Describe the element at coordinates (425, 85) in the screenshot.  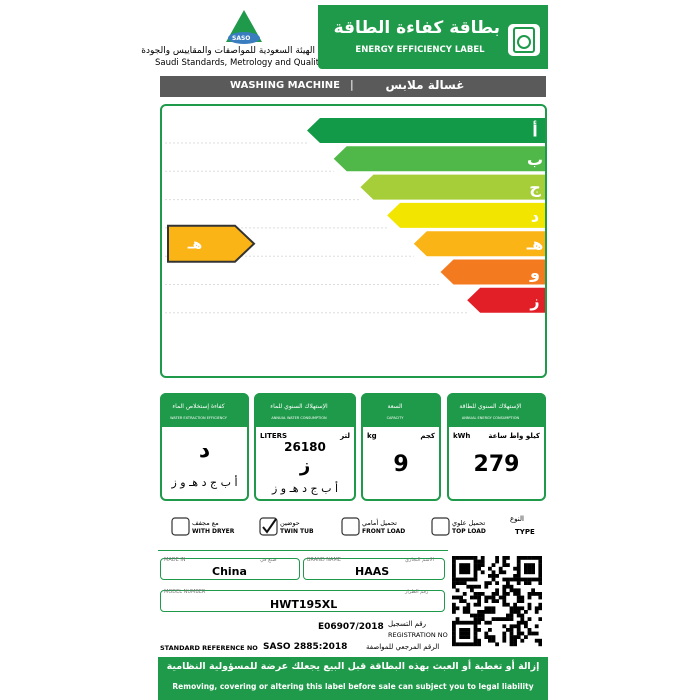
I see `product-ar: غسالة ملابس` at that location.